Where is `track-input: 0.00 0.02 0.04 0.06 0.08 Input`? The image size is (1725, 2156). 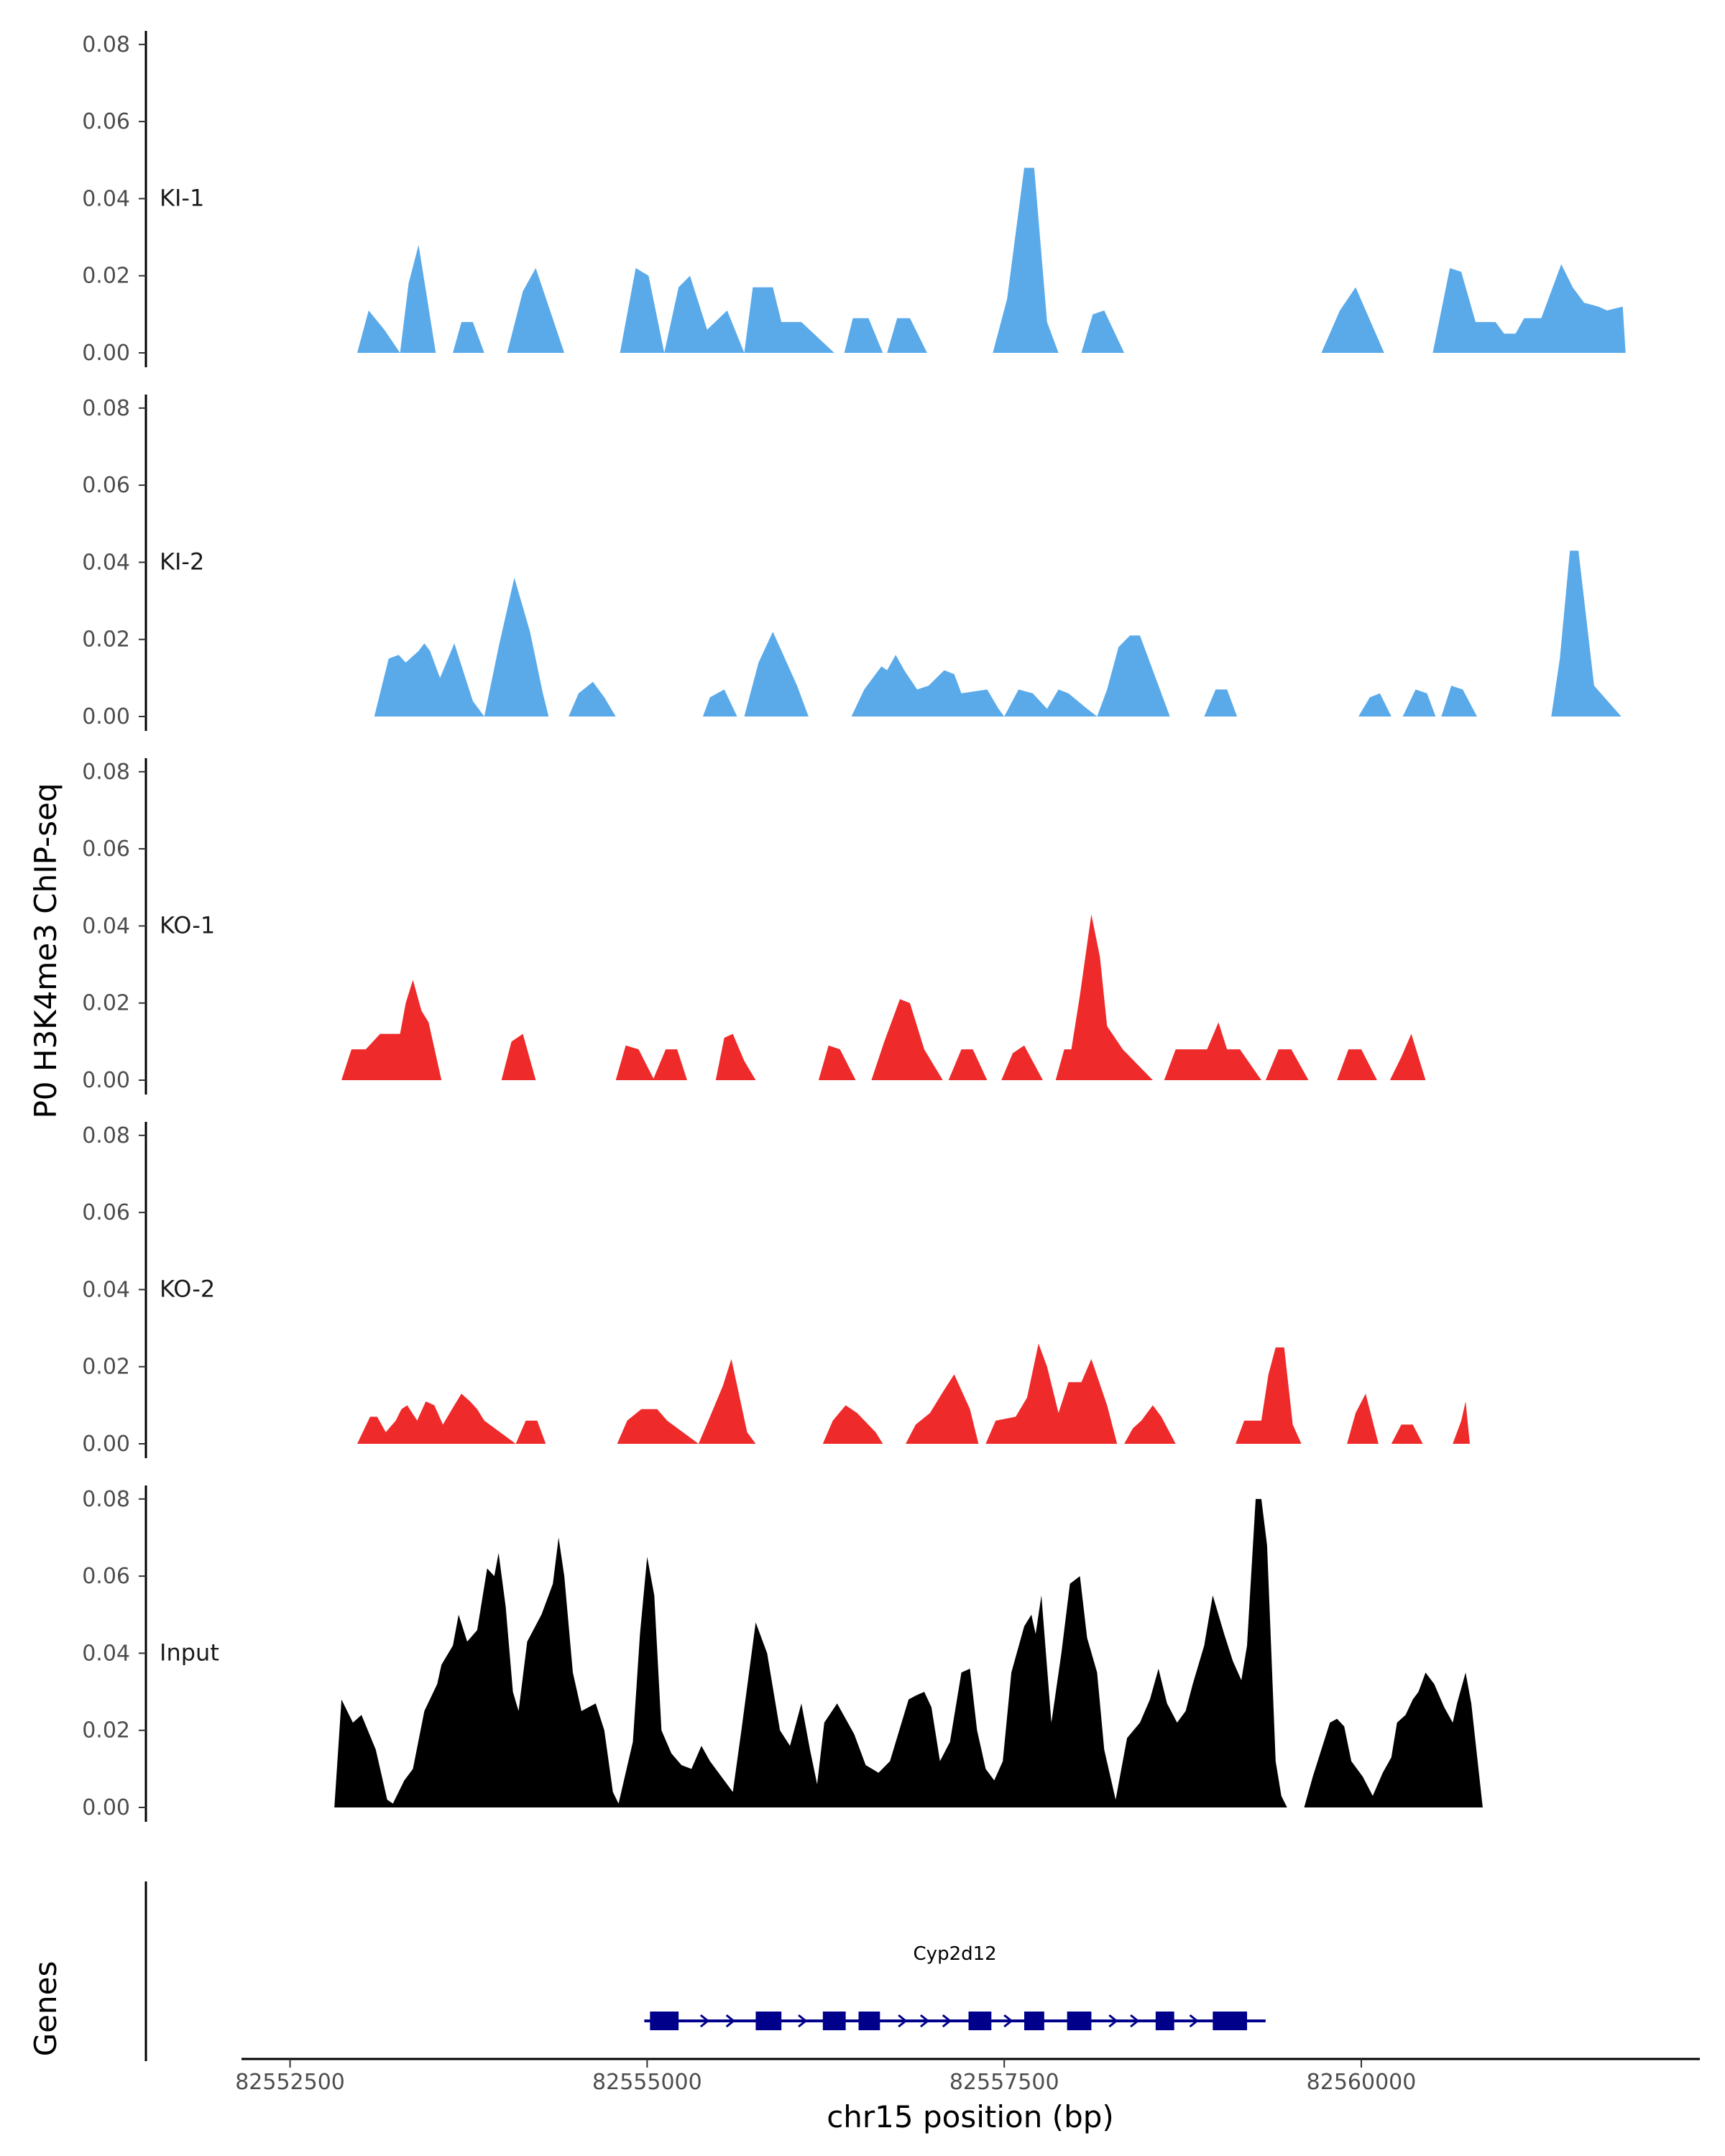
track-input: 0.00 0.02 0.04 0.06 0.08 Input is located at coordinates (782, 1653).